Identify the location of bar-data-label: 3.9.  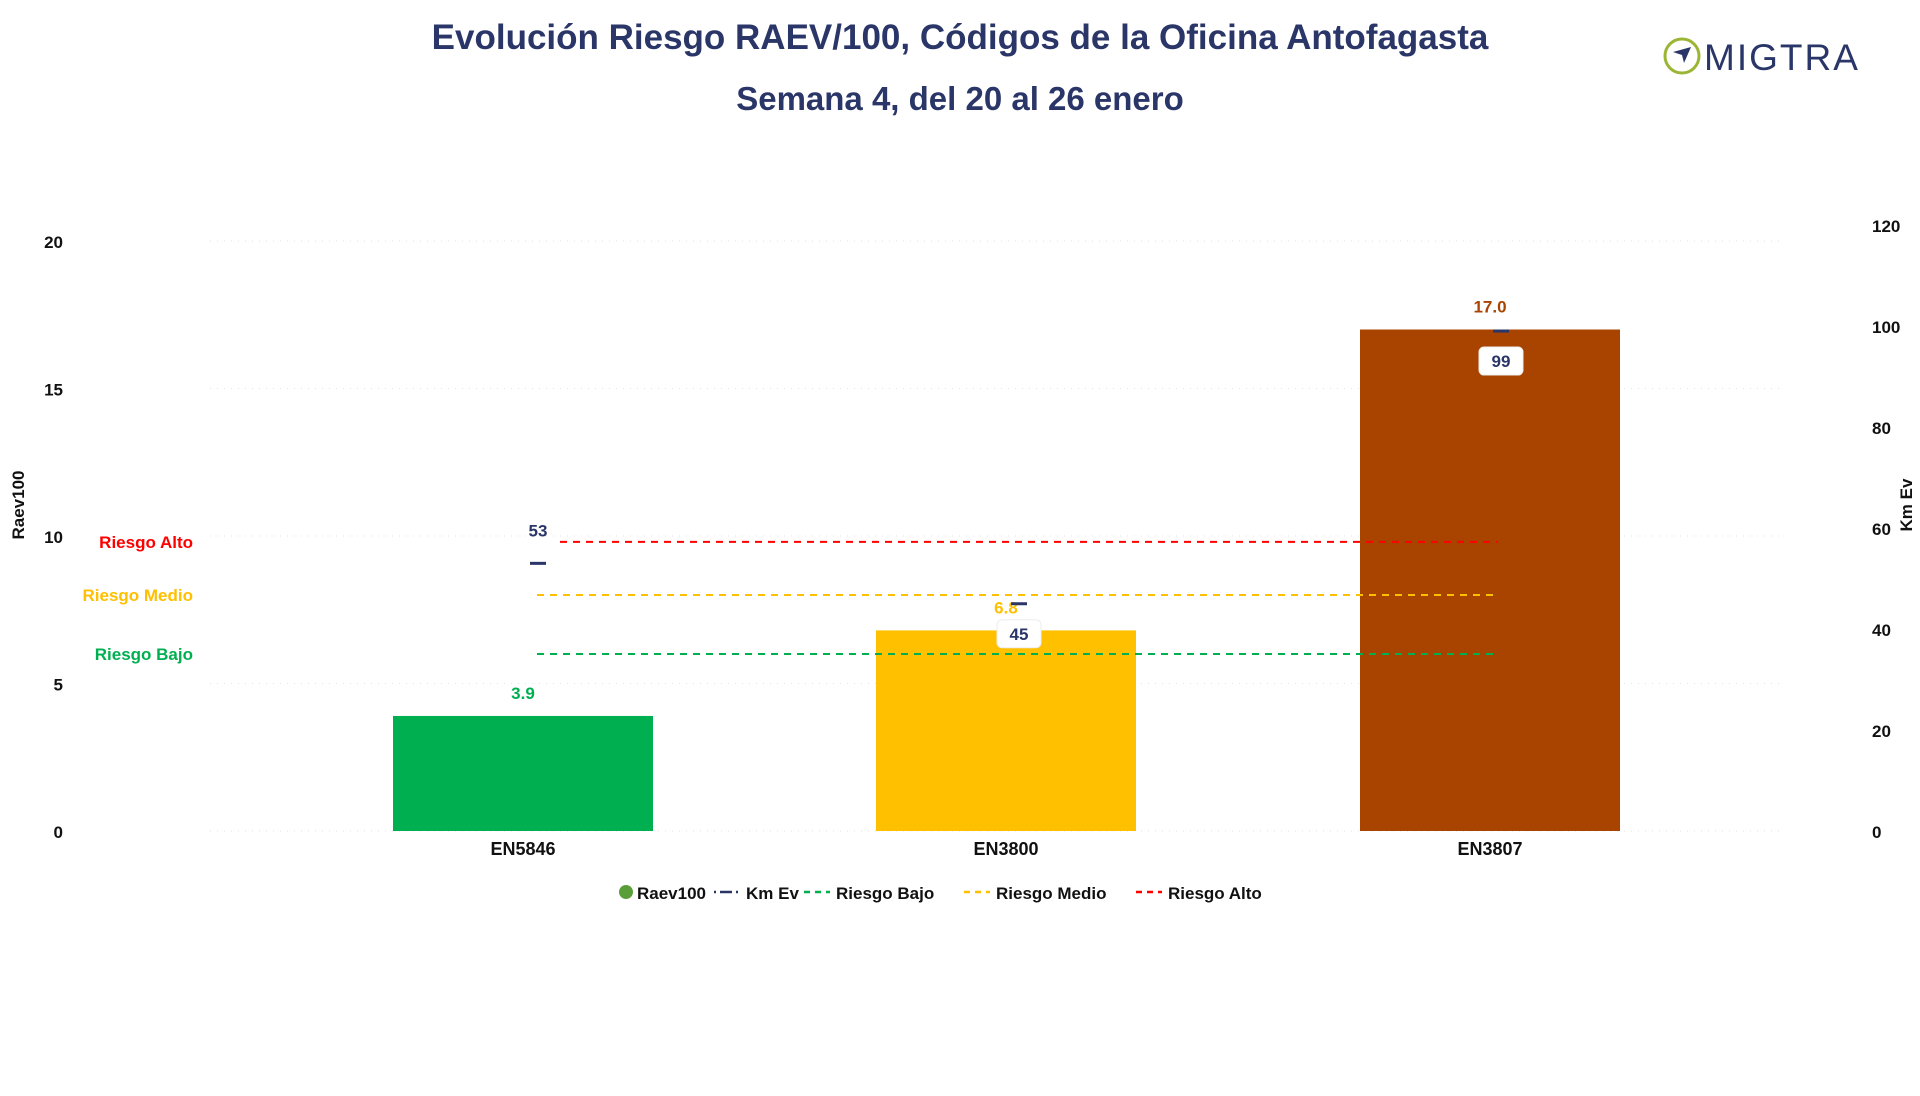
(523, 693).